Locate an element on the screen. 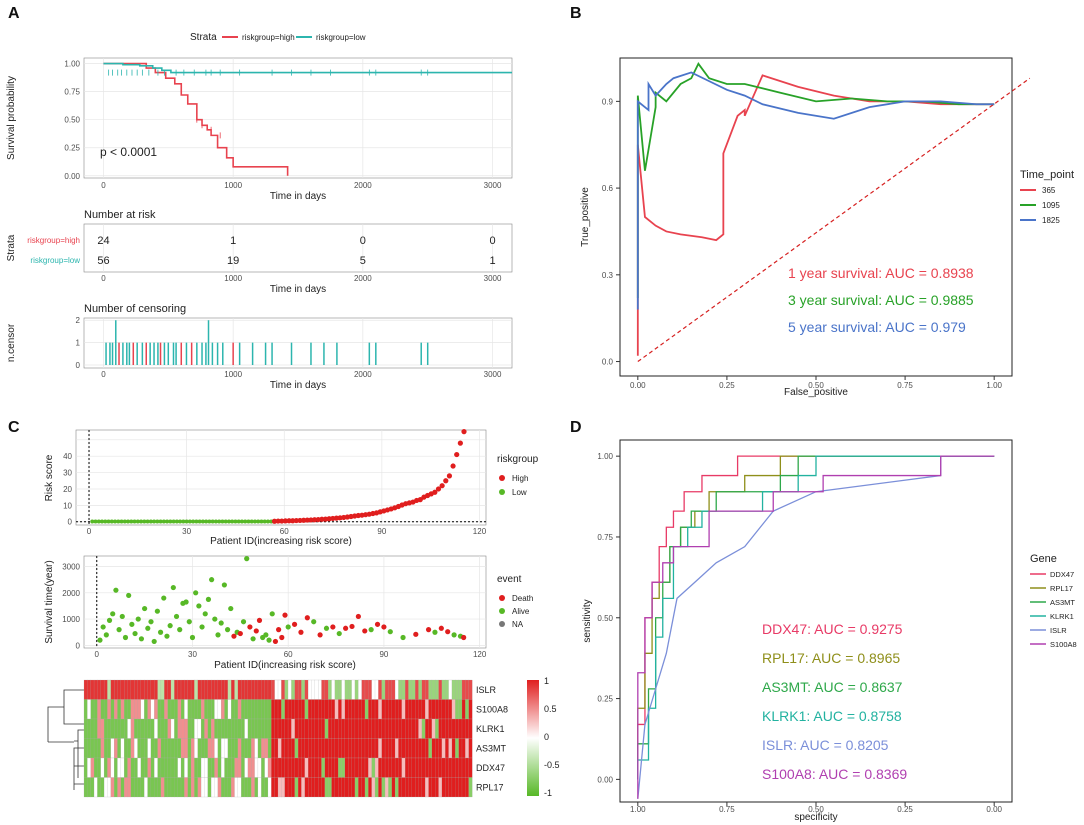 The image size is (1084, 825). heatmap-cells is located at coordinates (278, 738).